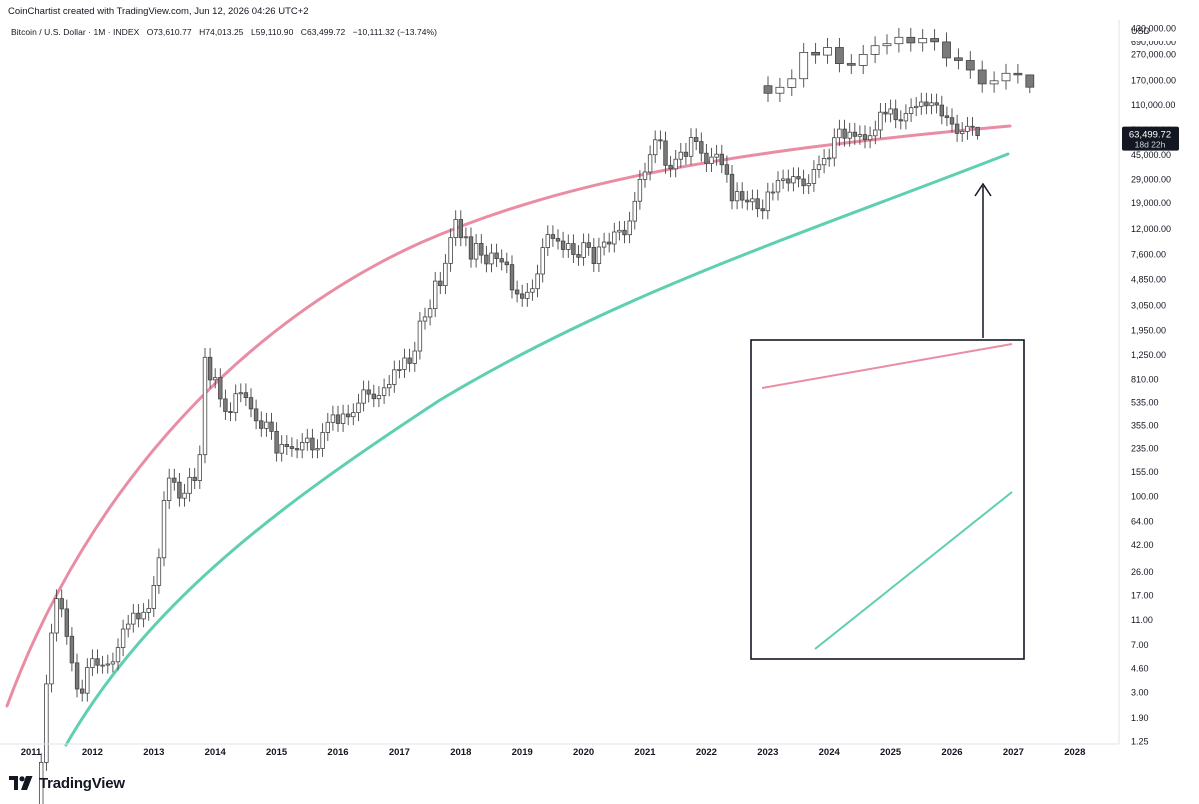  What do you see at coordinates (1150, 145) in the screenshot?
I see `bar-countdown-label: 18d 22h` at bounding box center [1150, 145].